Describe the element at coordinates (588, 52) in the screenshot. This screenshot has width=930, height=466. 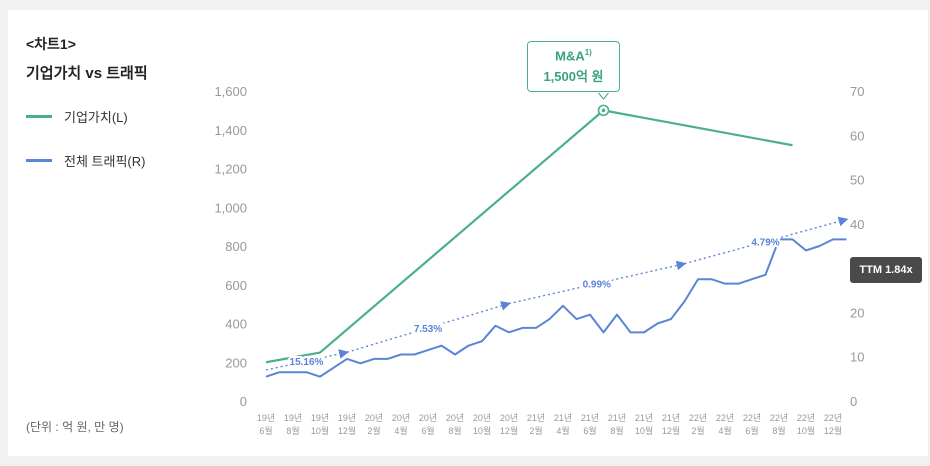
I see `ma-callout-footnote: 1)` at that location.